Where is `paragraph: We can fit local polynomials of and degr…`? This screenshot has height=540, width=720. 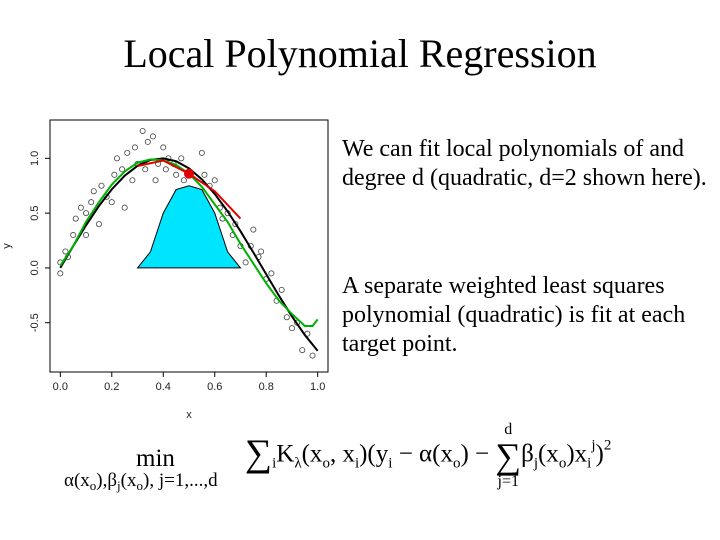 paragraph: We can fit local polynomials of and degr… is located at coordinates (524, 163).